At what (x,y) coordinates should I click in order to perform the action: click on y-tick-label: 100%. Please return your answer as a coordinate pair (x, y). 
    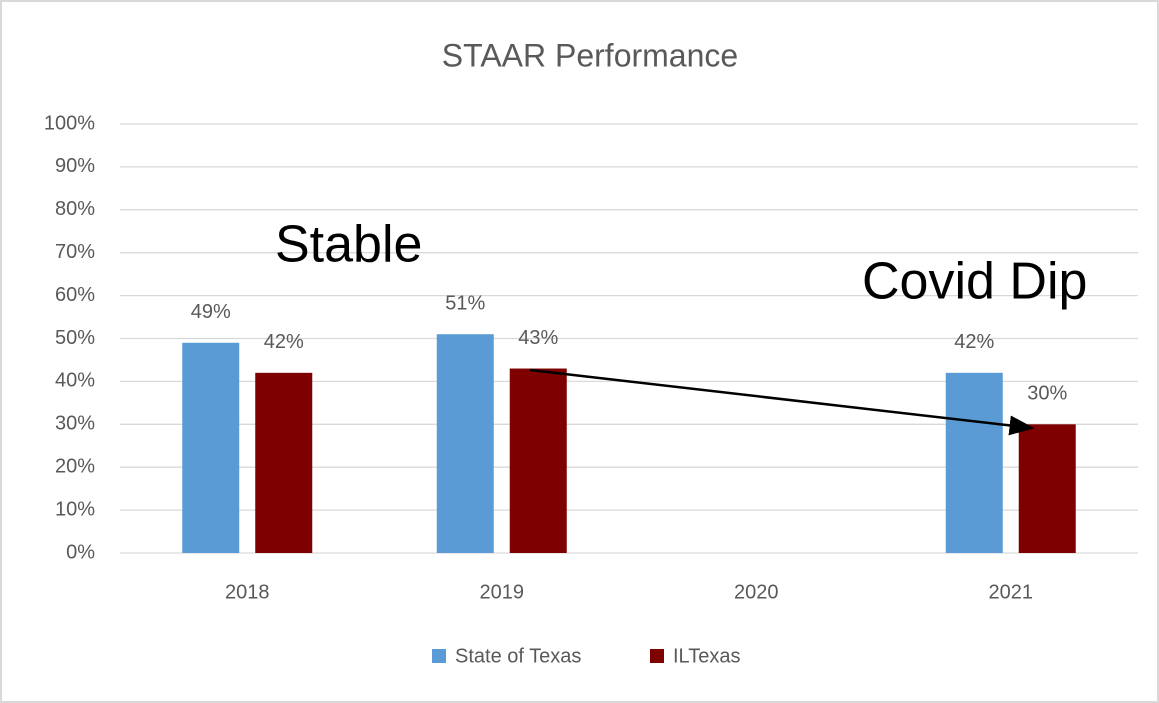
    Looking at the image, I should click on (69, 123).